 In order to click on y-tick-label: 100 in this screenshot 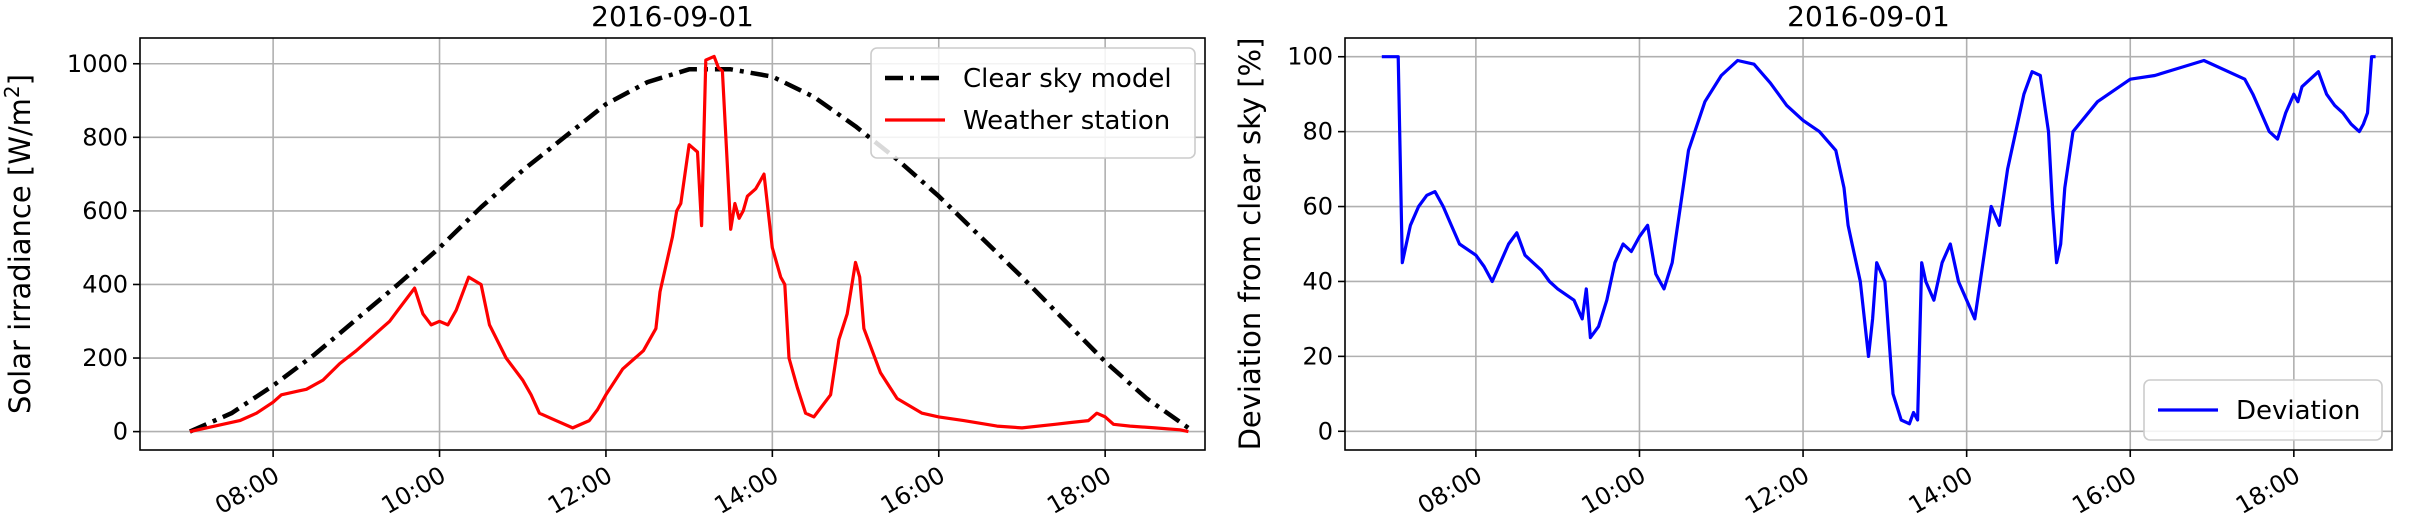, I will do `click(1310, 57)`.